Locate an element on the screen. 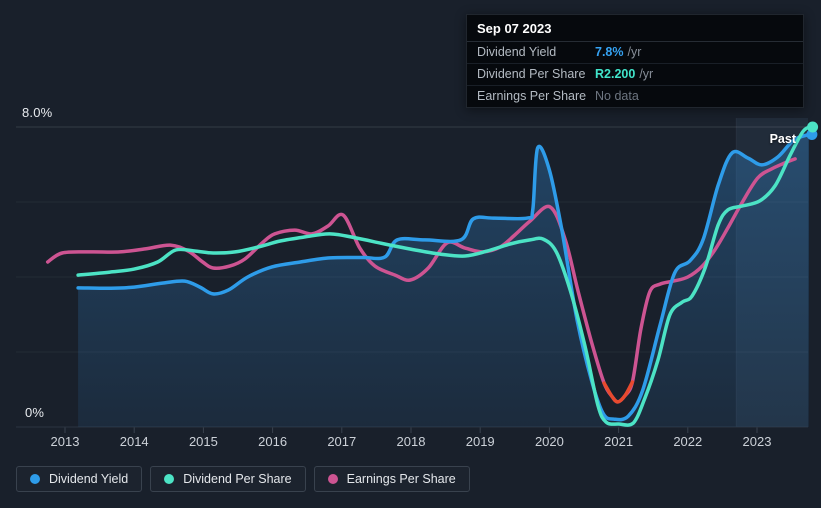 The height and width of the screenshot is (508, 821). tooltip-row-label: Dividend Per Share is located at coordinates (531, 74).